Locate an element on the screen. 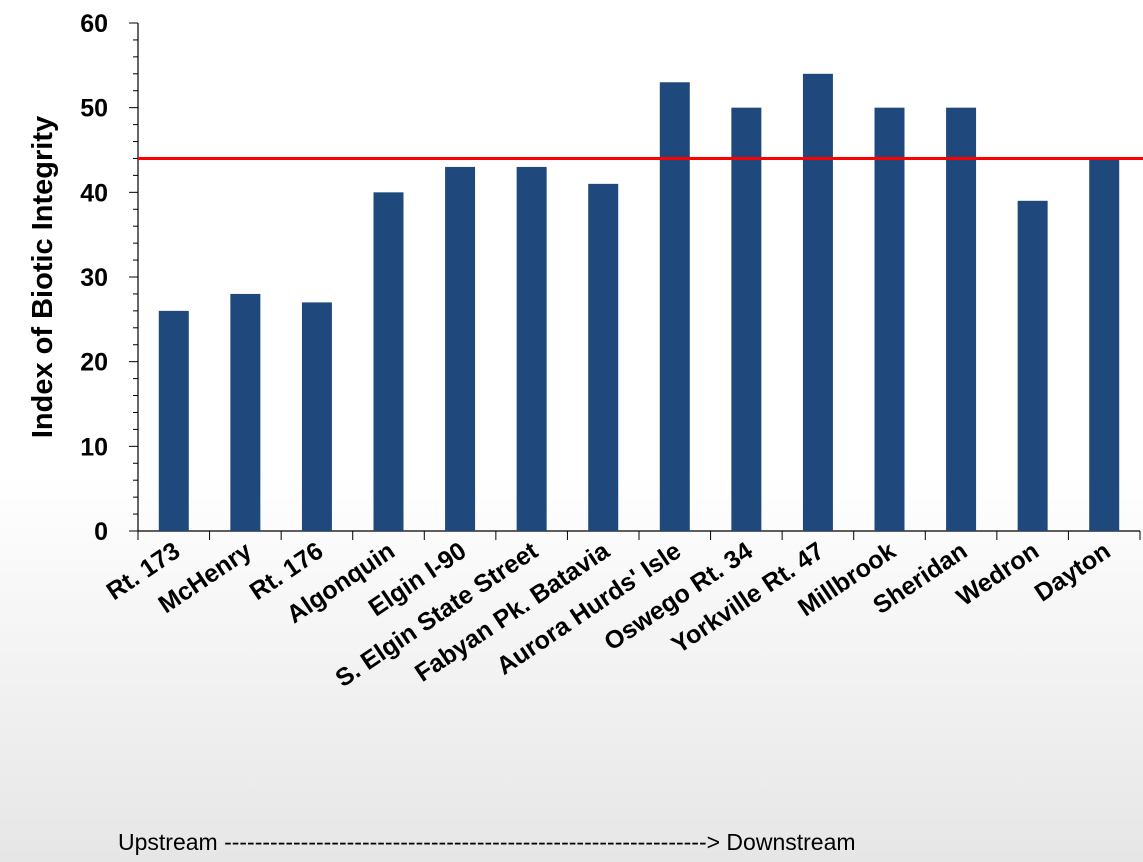 The width and height of the screenshot is (1143, 862). y-tick-label: 20 is located at coordinates (94, 363).